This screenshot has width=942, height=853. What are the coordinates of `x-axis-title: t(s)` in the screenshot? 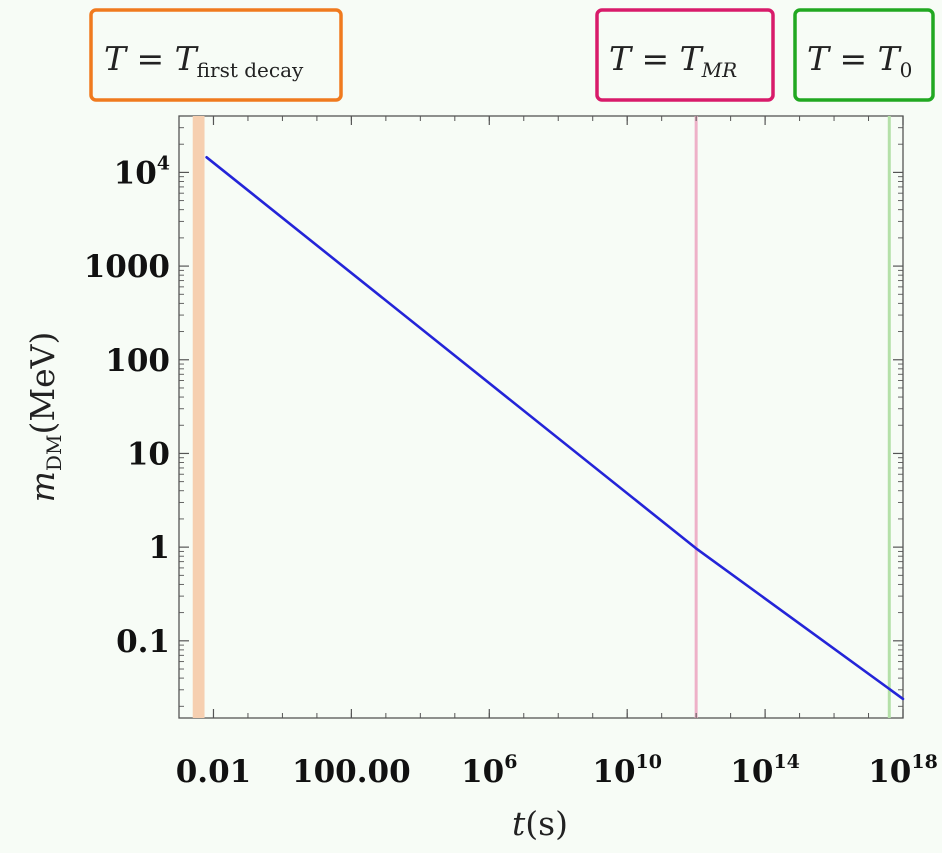 It's located at (540, 823).